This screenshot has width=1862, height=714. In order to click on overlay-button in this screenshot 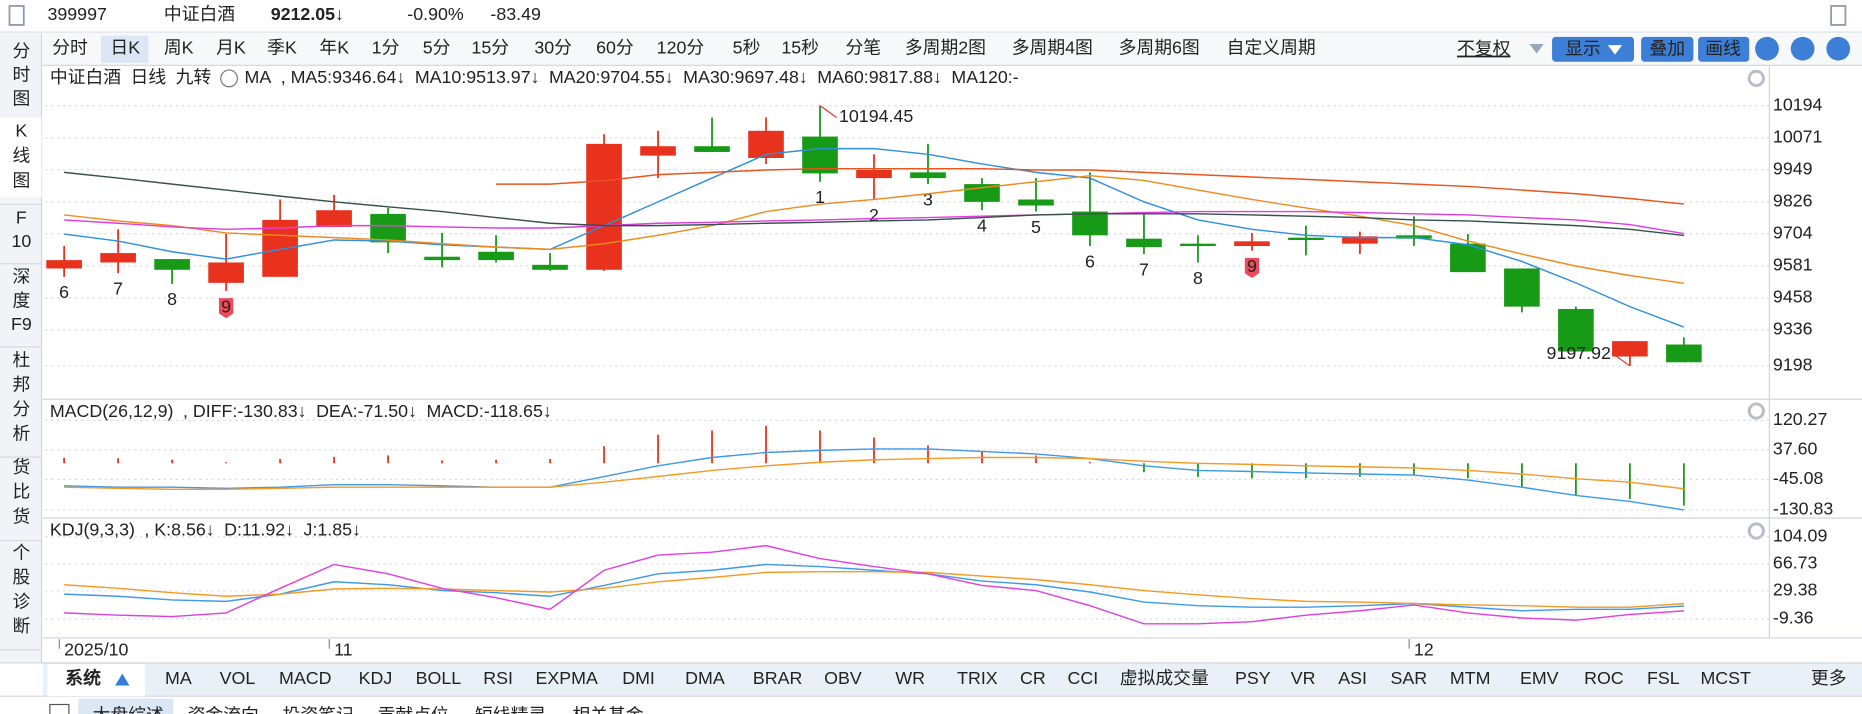, I will do `click(1667, 49)`.